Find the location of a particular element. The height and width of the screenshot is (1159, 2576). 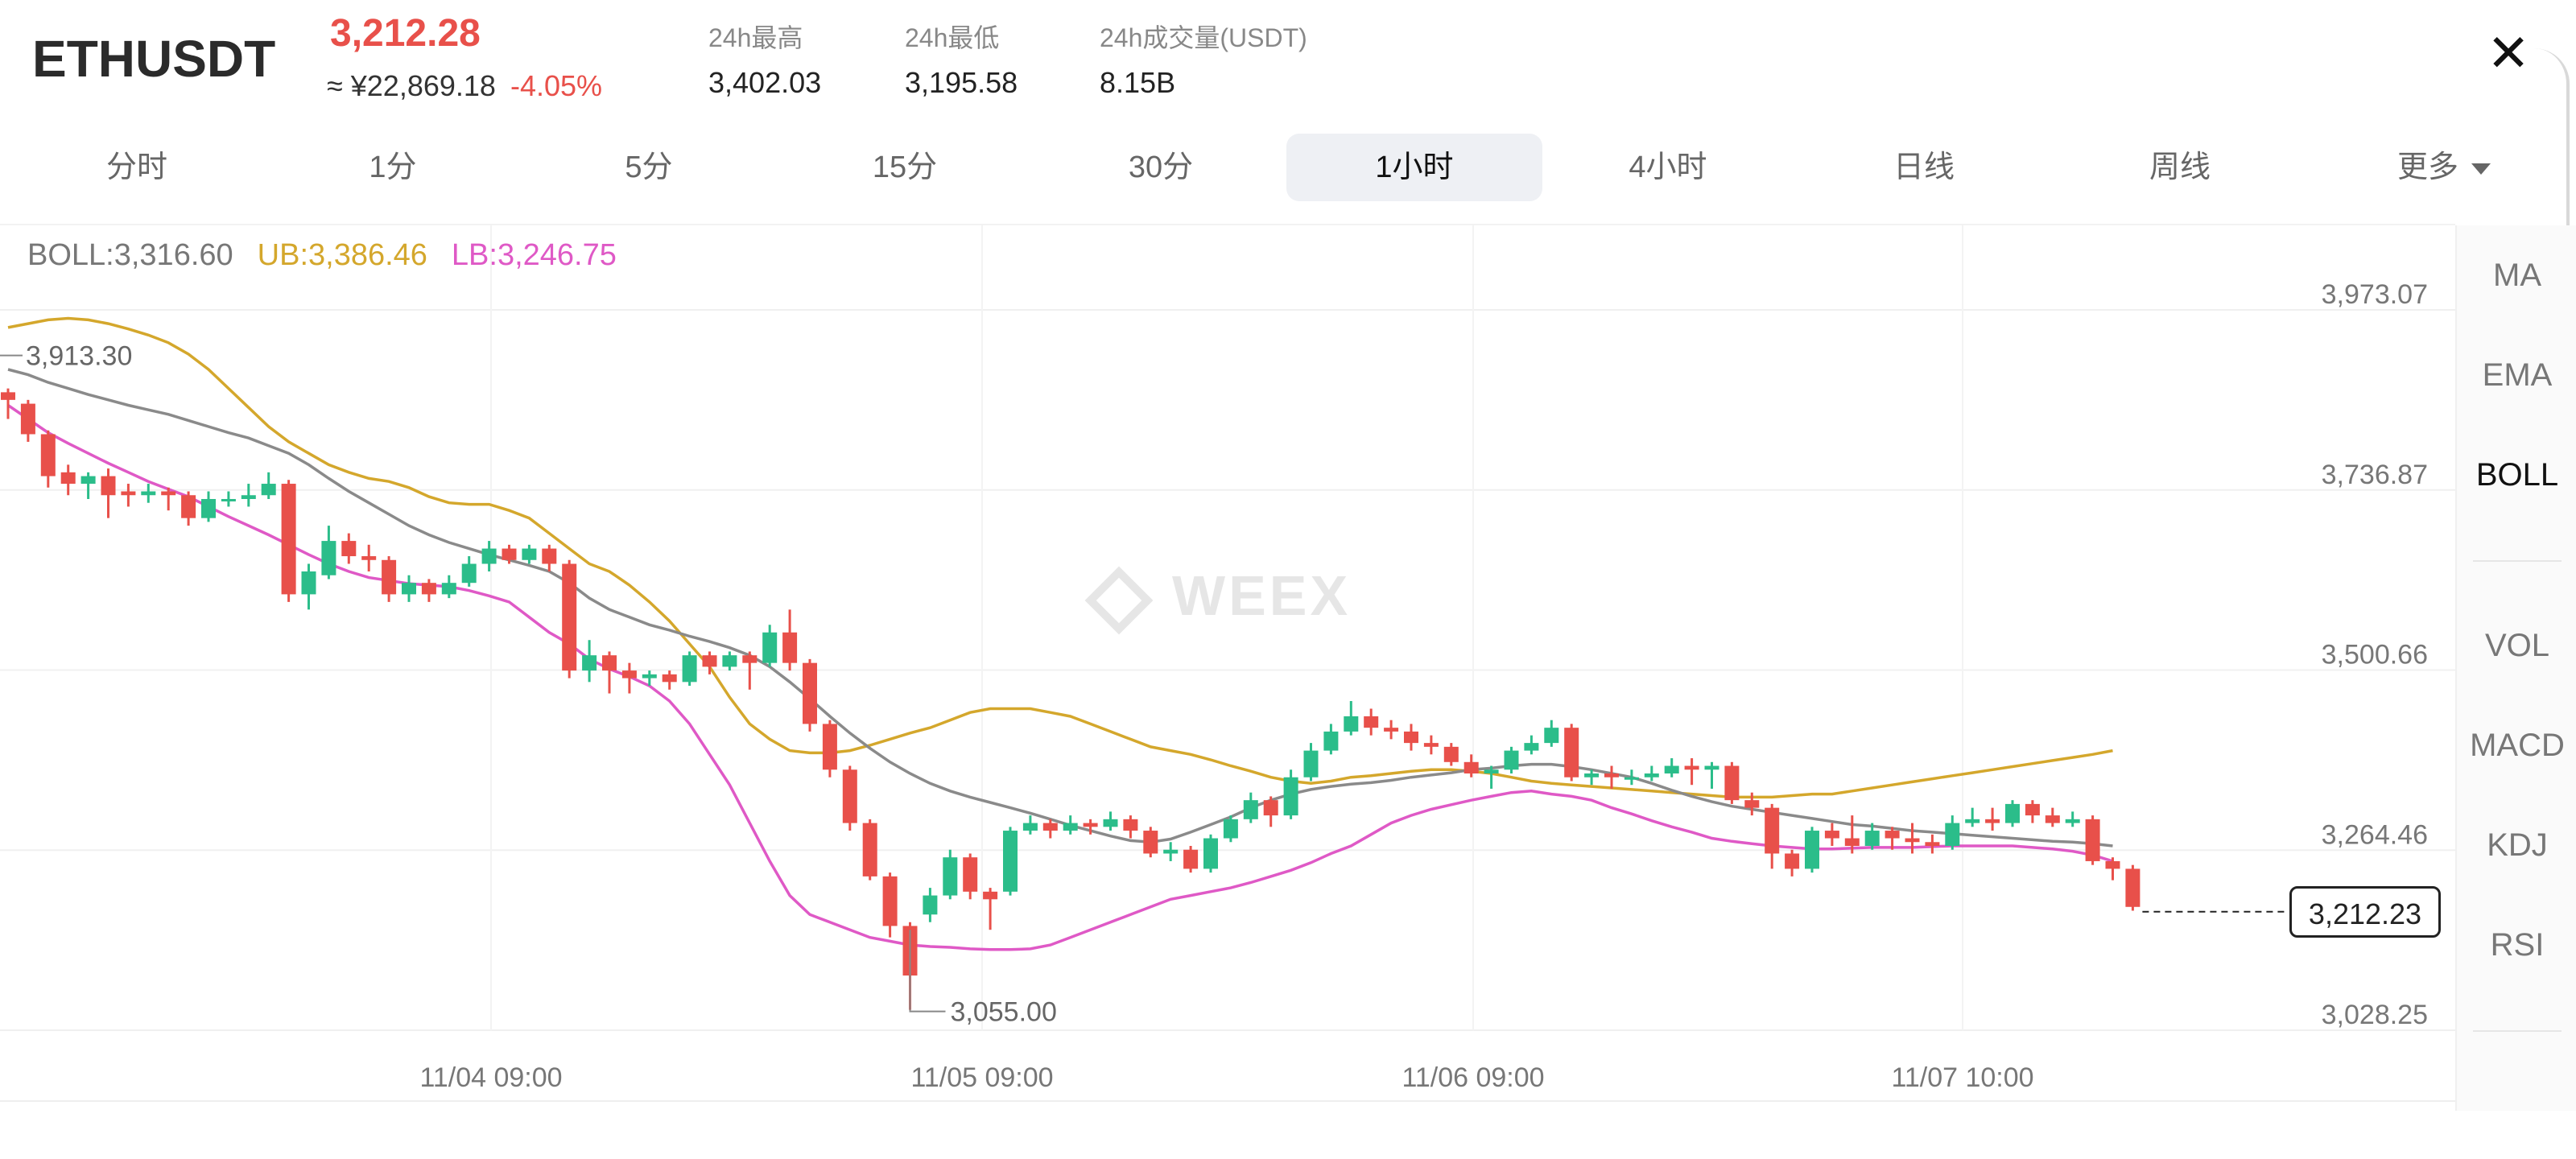

close-icon: ✕ is located at coordinates (2508, 53).